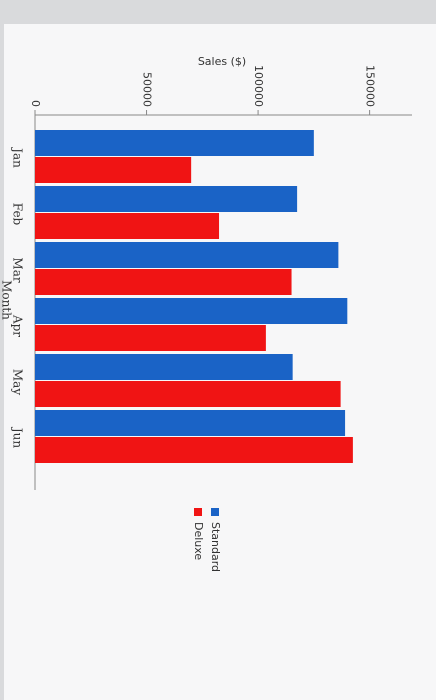 The width and height of the screenshot is (436, 700). I want to click on legend-label: Standard, so click(215, 547).